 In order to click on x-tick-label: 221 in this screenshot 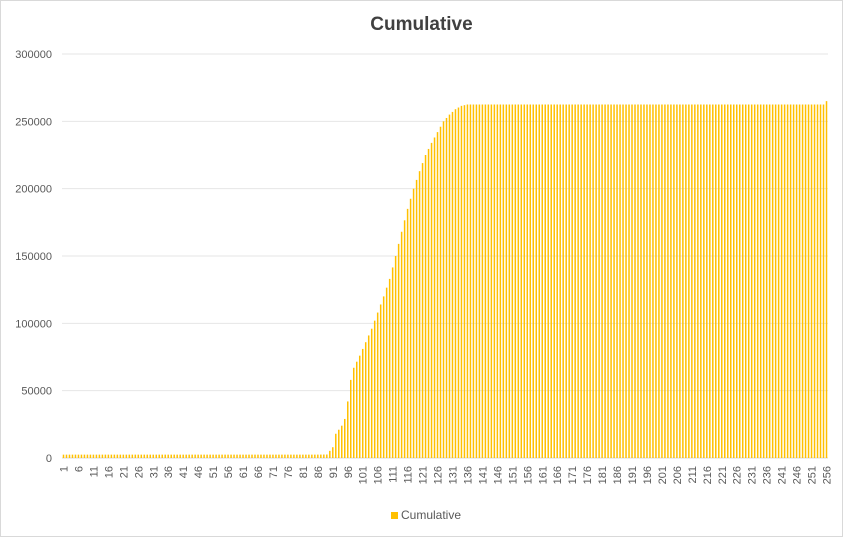, I will do `click(723, 475)`.